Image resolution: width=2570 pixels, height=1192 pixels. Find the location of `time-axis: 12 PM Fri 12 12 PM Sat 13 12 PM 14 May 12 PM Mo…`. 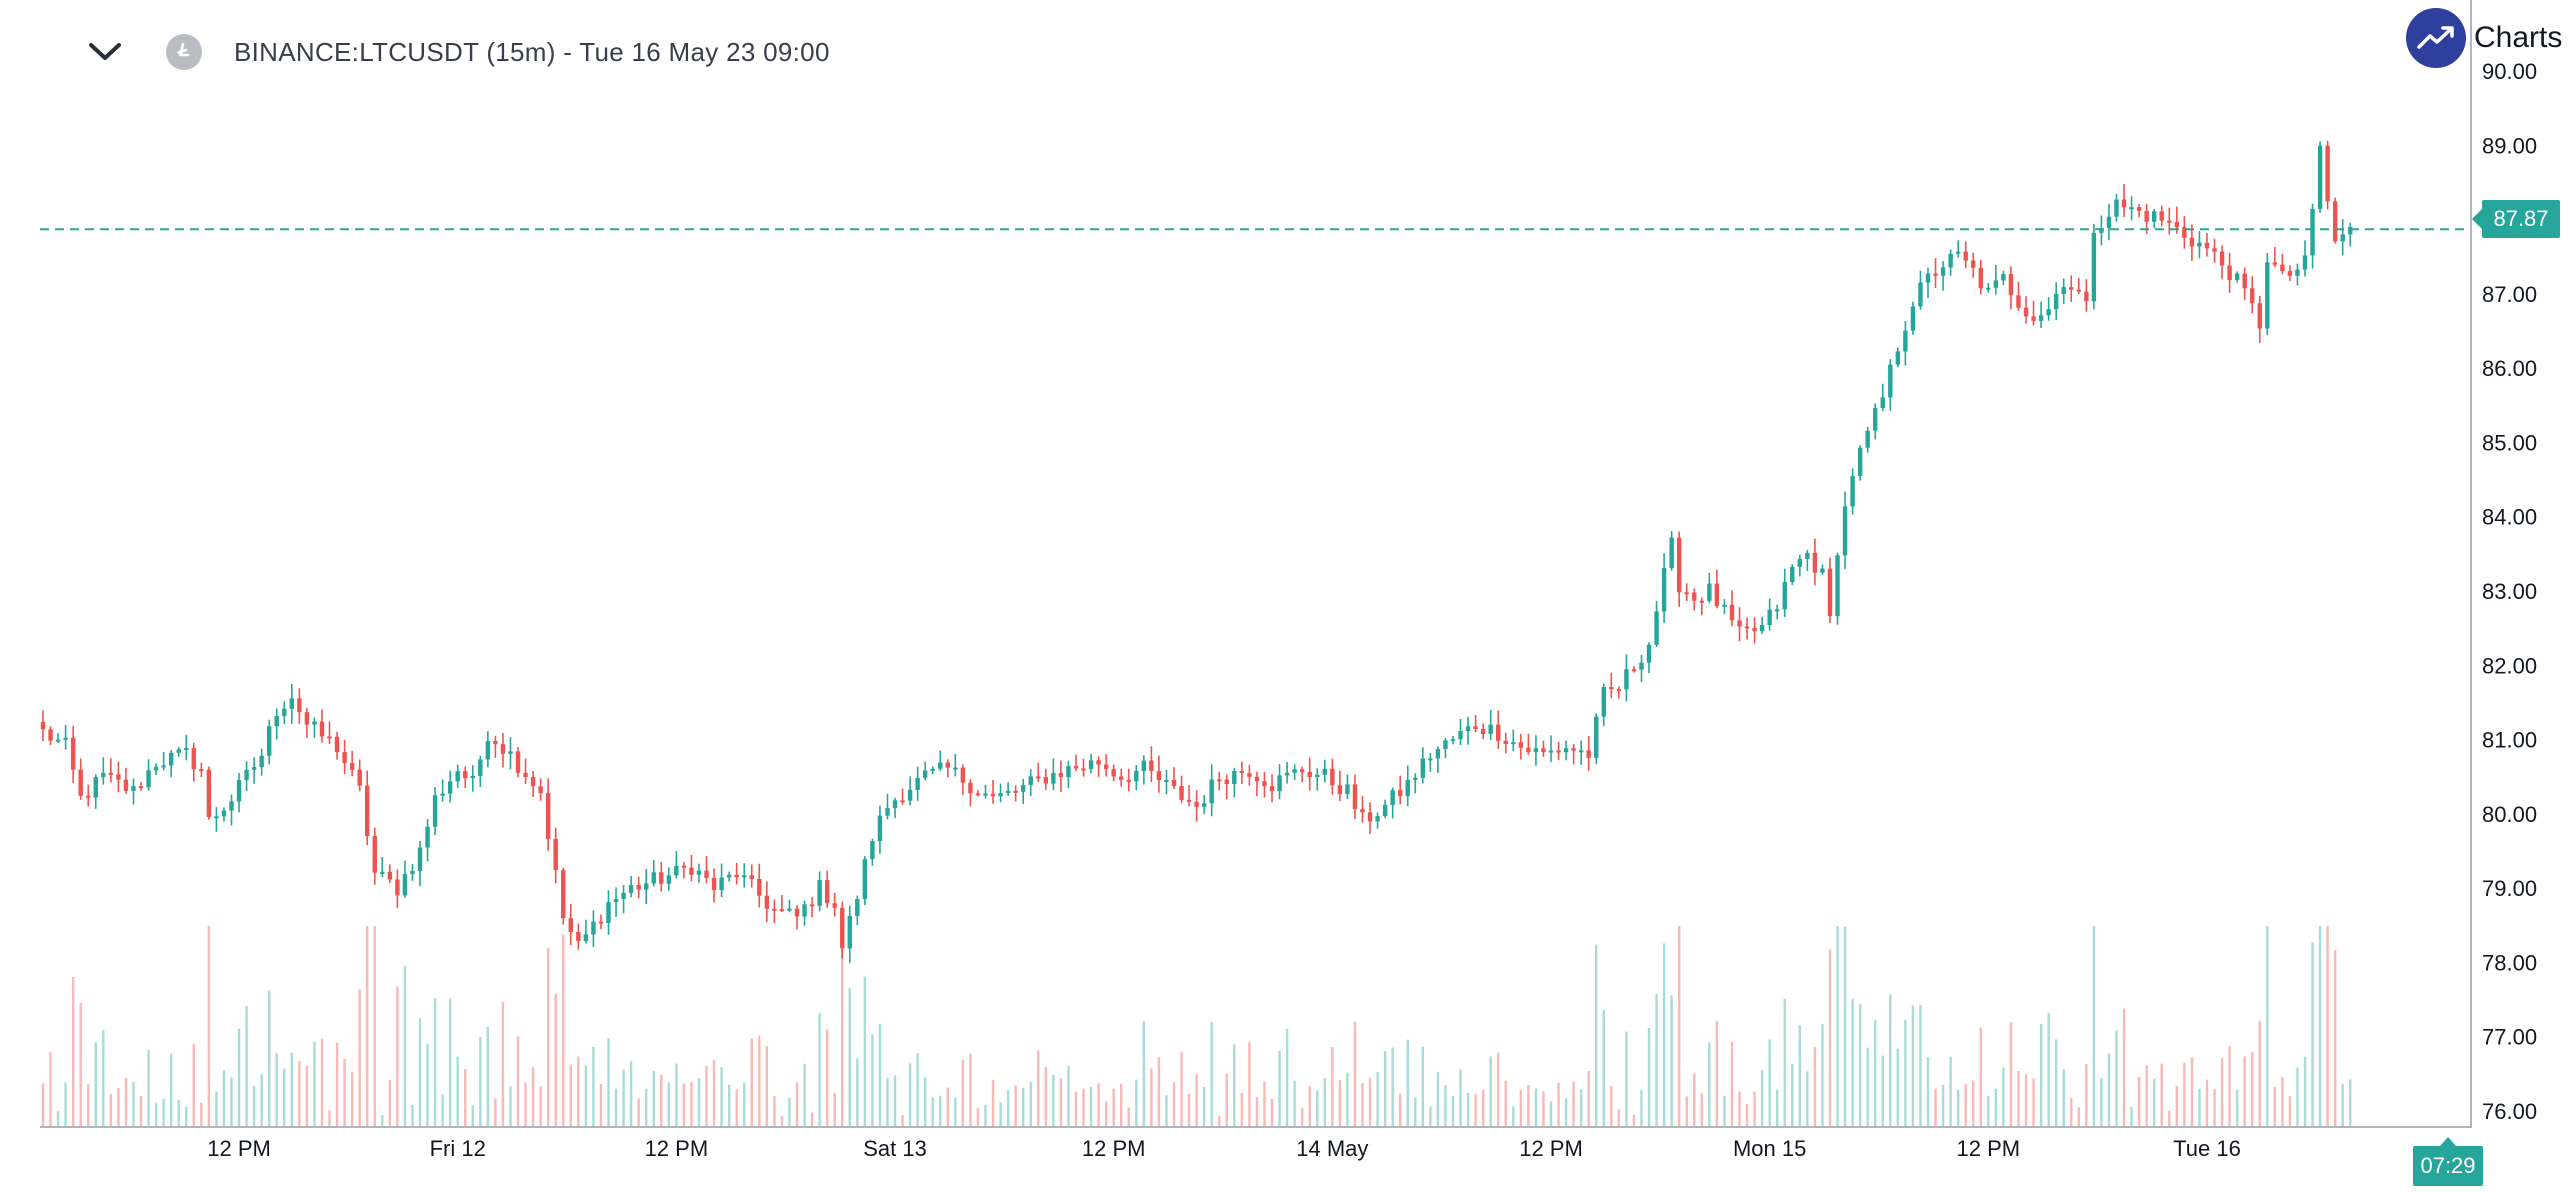

time-axis: 12 PM Fri 12 12 PM Sat 13 12 PM 14 May 12 PM Mo… is located at coordinates (1224, 1148).